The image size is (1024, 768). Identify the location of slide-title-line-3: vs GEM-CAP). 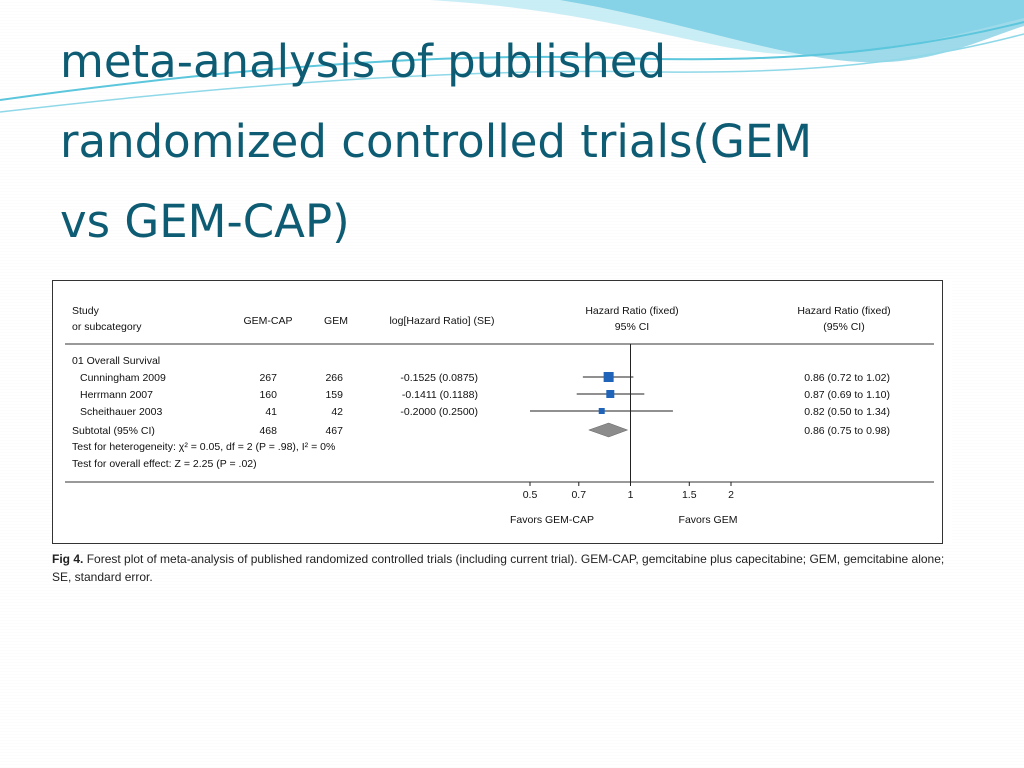
(205, 221).